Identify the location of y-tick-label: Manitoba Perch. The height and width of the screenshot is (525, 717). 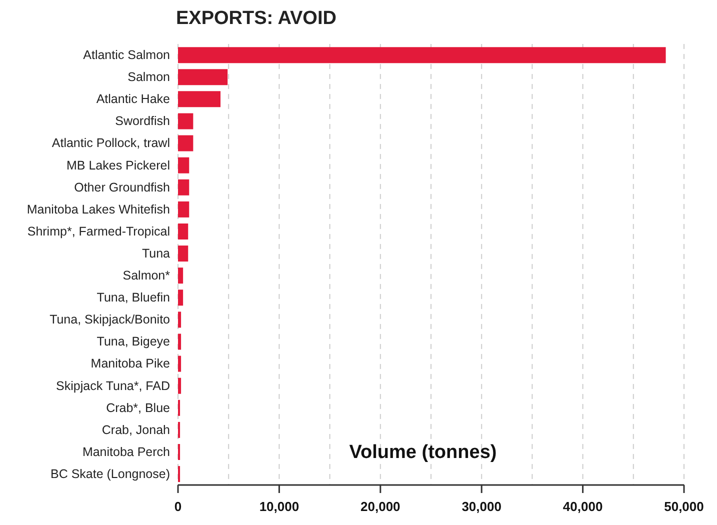
(126, 451).